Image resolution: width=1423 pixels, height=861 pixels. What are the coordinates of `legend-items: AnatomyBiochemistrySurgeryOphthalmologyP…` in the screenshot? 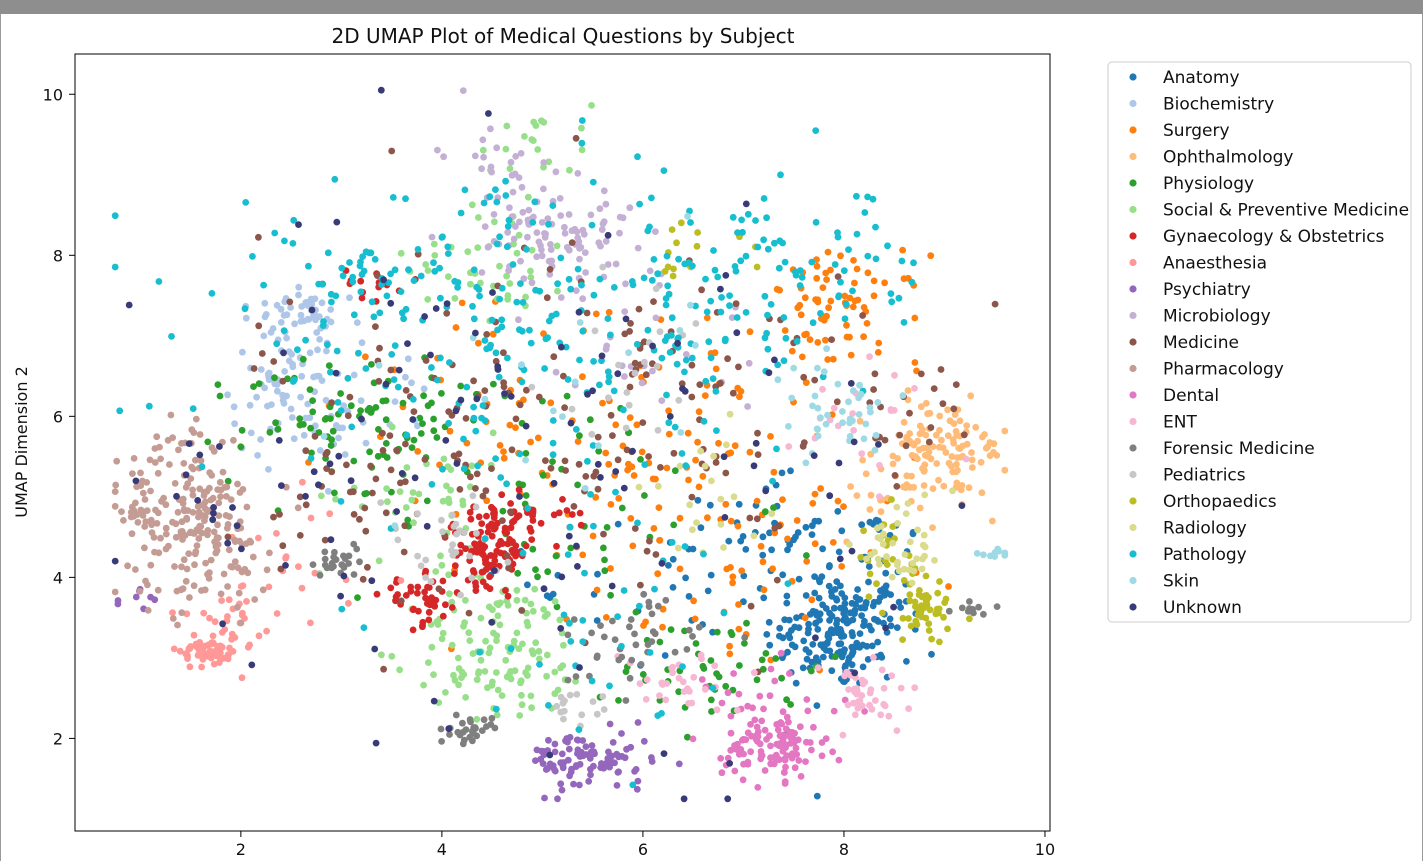 It's located at (1269, 343).